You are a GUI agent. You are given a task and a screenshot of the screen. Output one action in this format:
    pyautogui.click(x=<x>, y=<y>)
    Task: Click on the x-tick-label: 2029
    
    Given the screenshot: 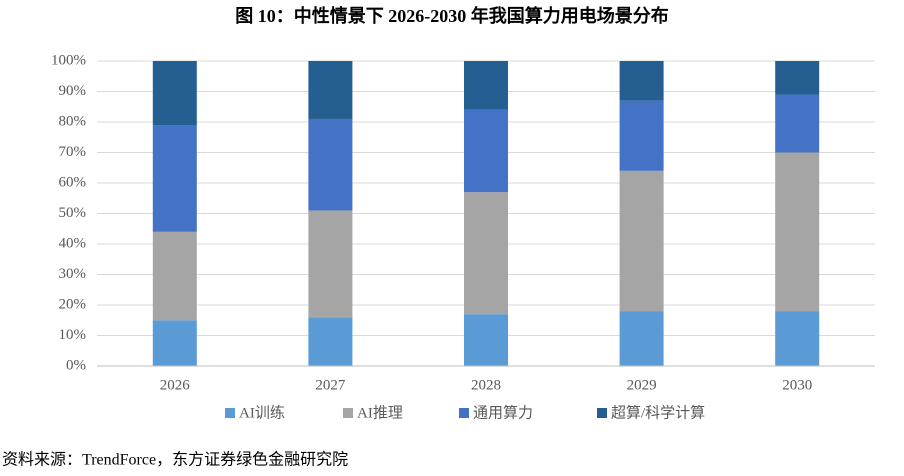 What is the action you would take?
    pyautogui.click(x=642, y=385)
    